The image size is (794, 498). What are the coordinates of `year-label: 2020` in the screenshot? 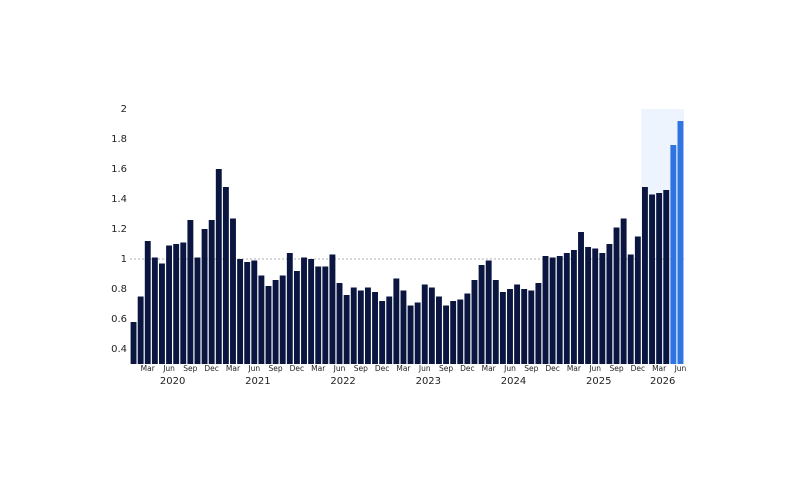 It's located at (172, 381).